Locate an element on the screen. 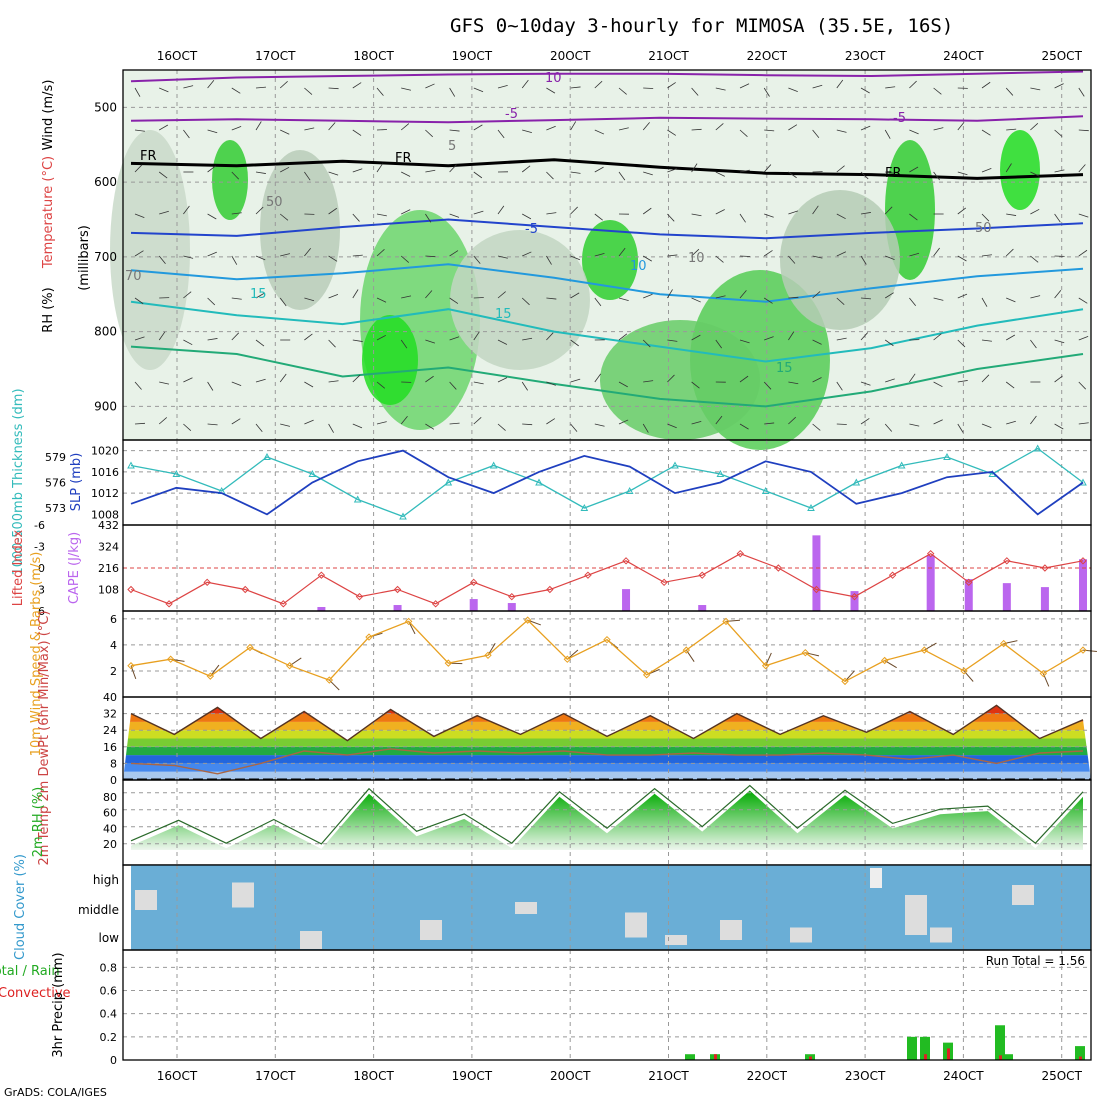  y-tick-label: 20 is located at coordinates (110, 844).